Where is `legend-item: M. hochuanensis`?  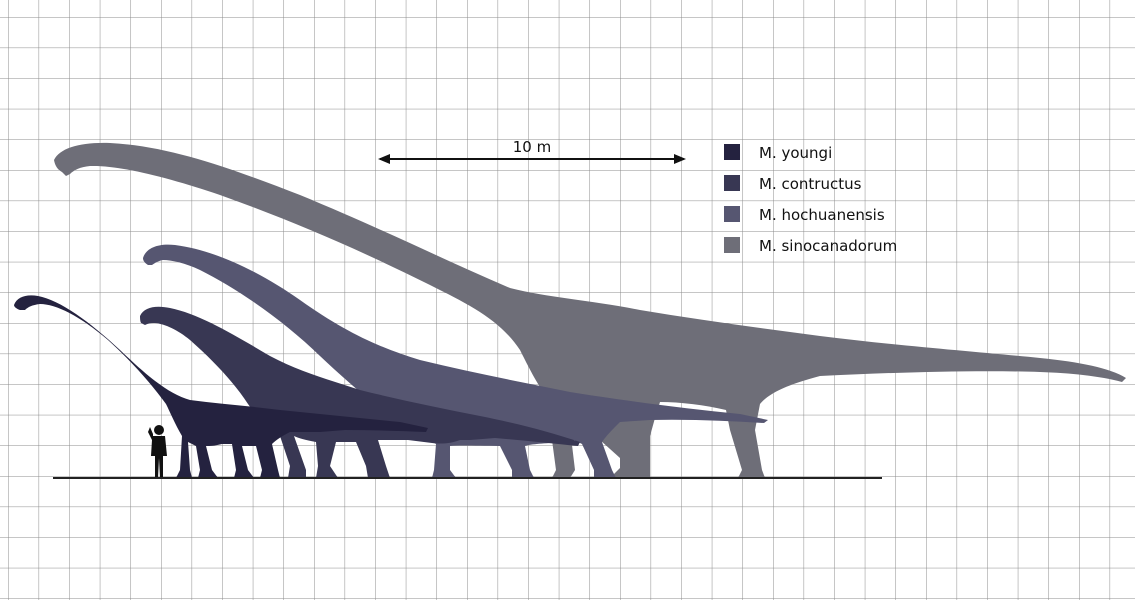 legend-item: M. hochuanensis is located at coordinates (804, 215).